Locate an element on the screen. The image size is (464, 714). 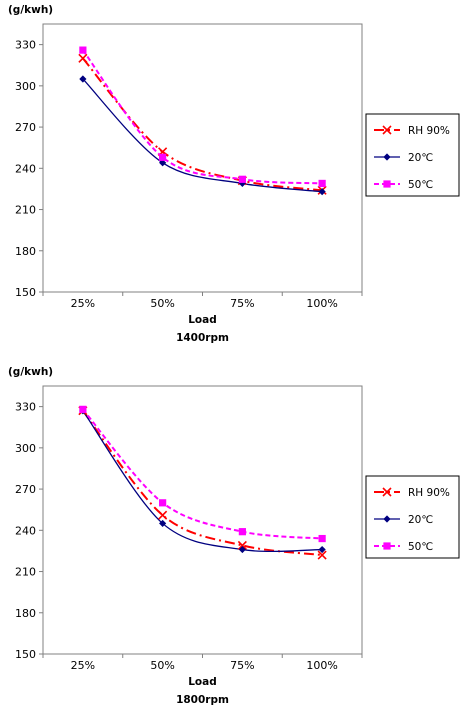
chart-caption: 1400rpm is located at coordinates (202, 338).